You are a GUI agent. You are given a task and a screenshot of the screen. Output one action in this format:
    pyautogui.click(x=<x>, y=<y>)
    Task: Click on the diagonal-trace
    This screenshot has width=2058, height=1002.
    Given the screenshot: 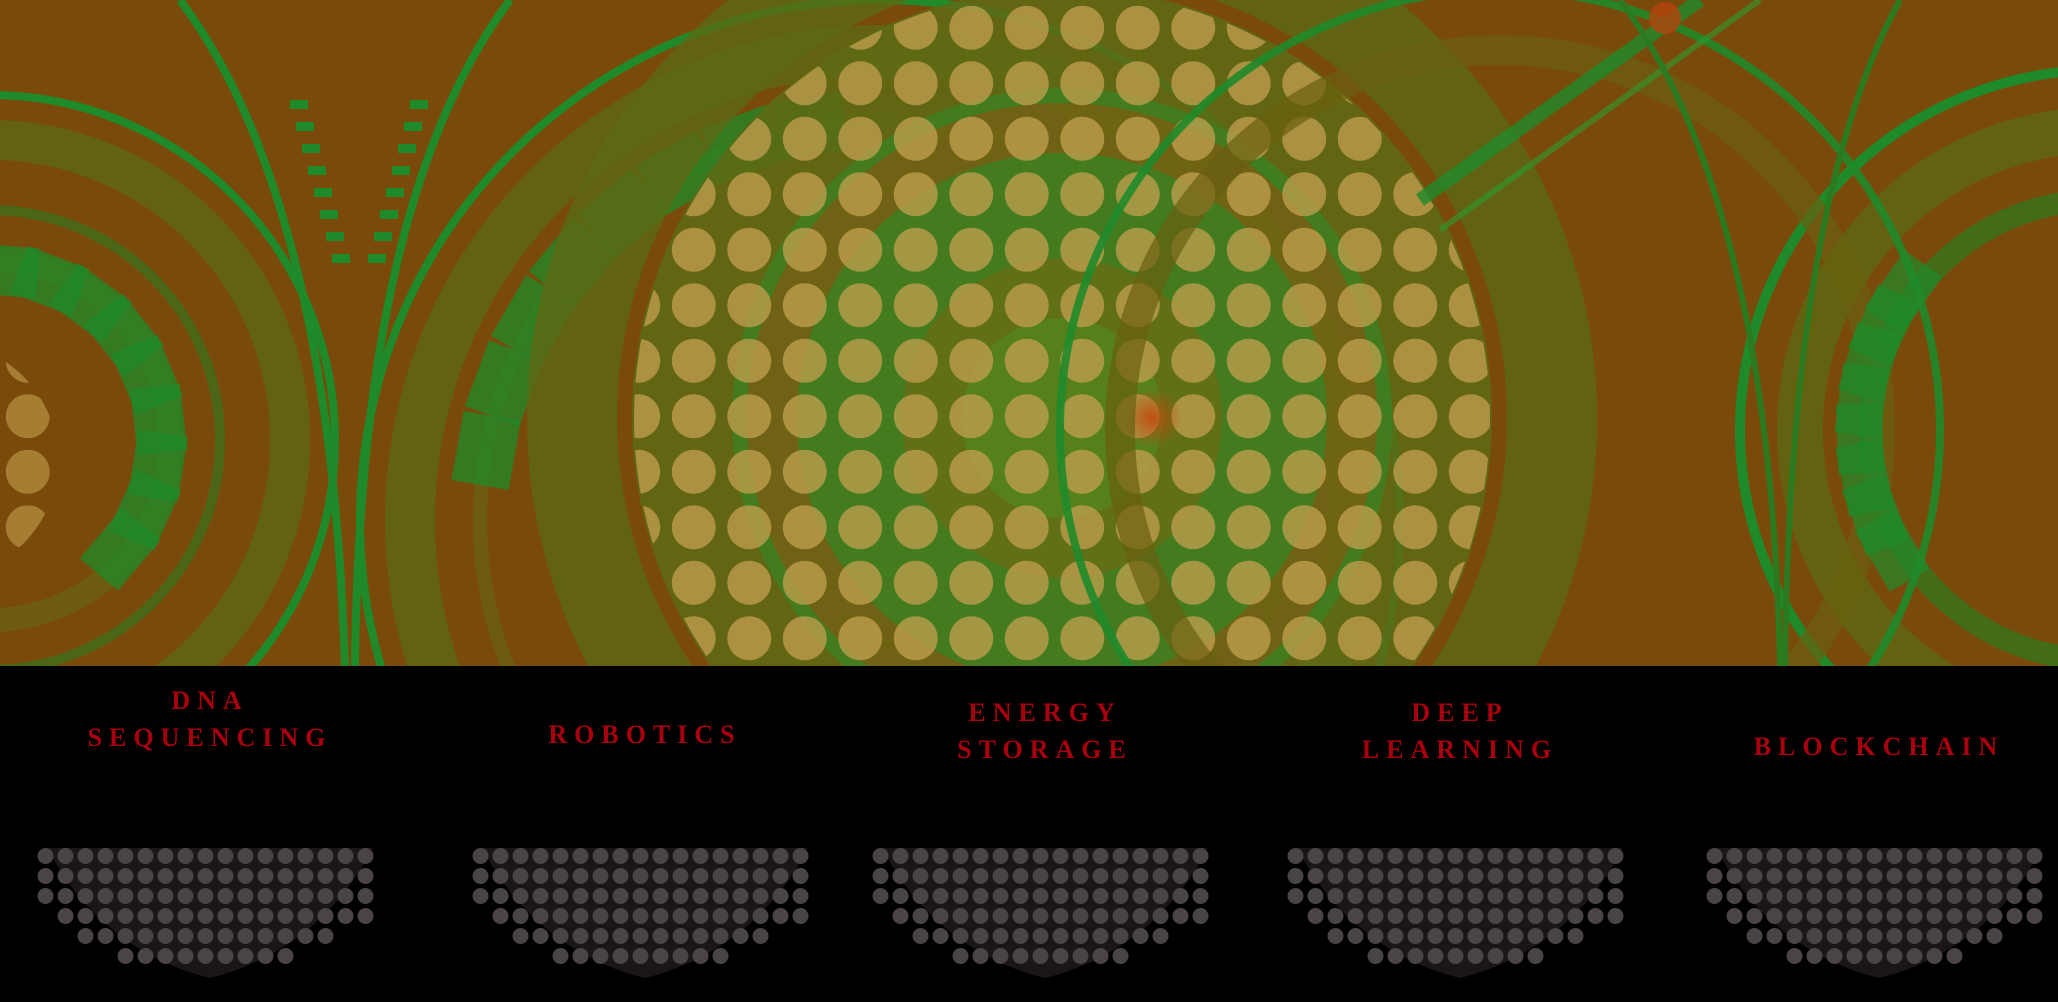 What is the action you would take?
    pyautogui.click(x=1560, y=103)
    